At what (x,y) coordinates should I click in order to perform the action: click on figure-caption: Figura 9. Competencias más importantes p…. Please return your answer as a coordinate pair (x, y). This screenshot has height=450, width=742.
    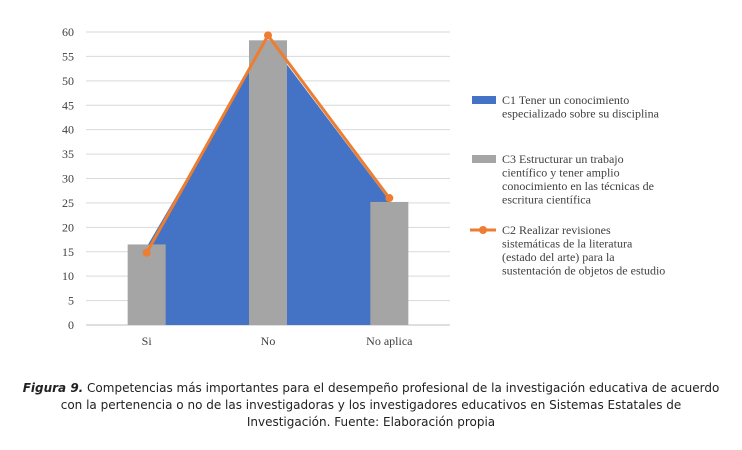
    Looking at the image, I should click on (371, 405).